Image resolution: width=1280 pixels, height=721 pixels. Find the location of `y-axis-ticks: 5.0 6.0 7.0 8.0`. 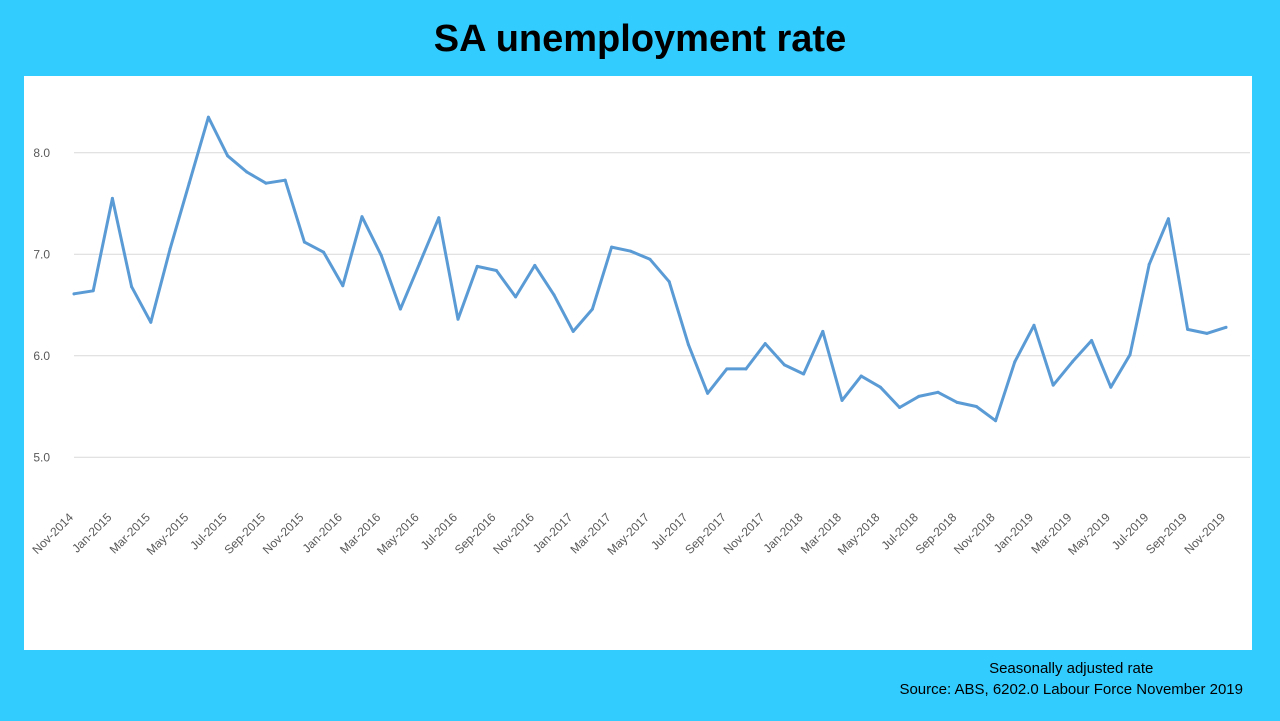

y-axis-ticks: 5.0 6.0 7.0 8.0 is located at coordinates (41, 305).